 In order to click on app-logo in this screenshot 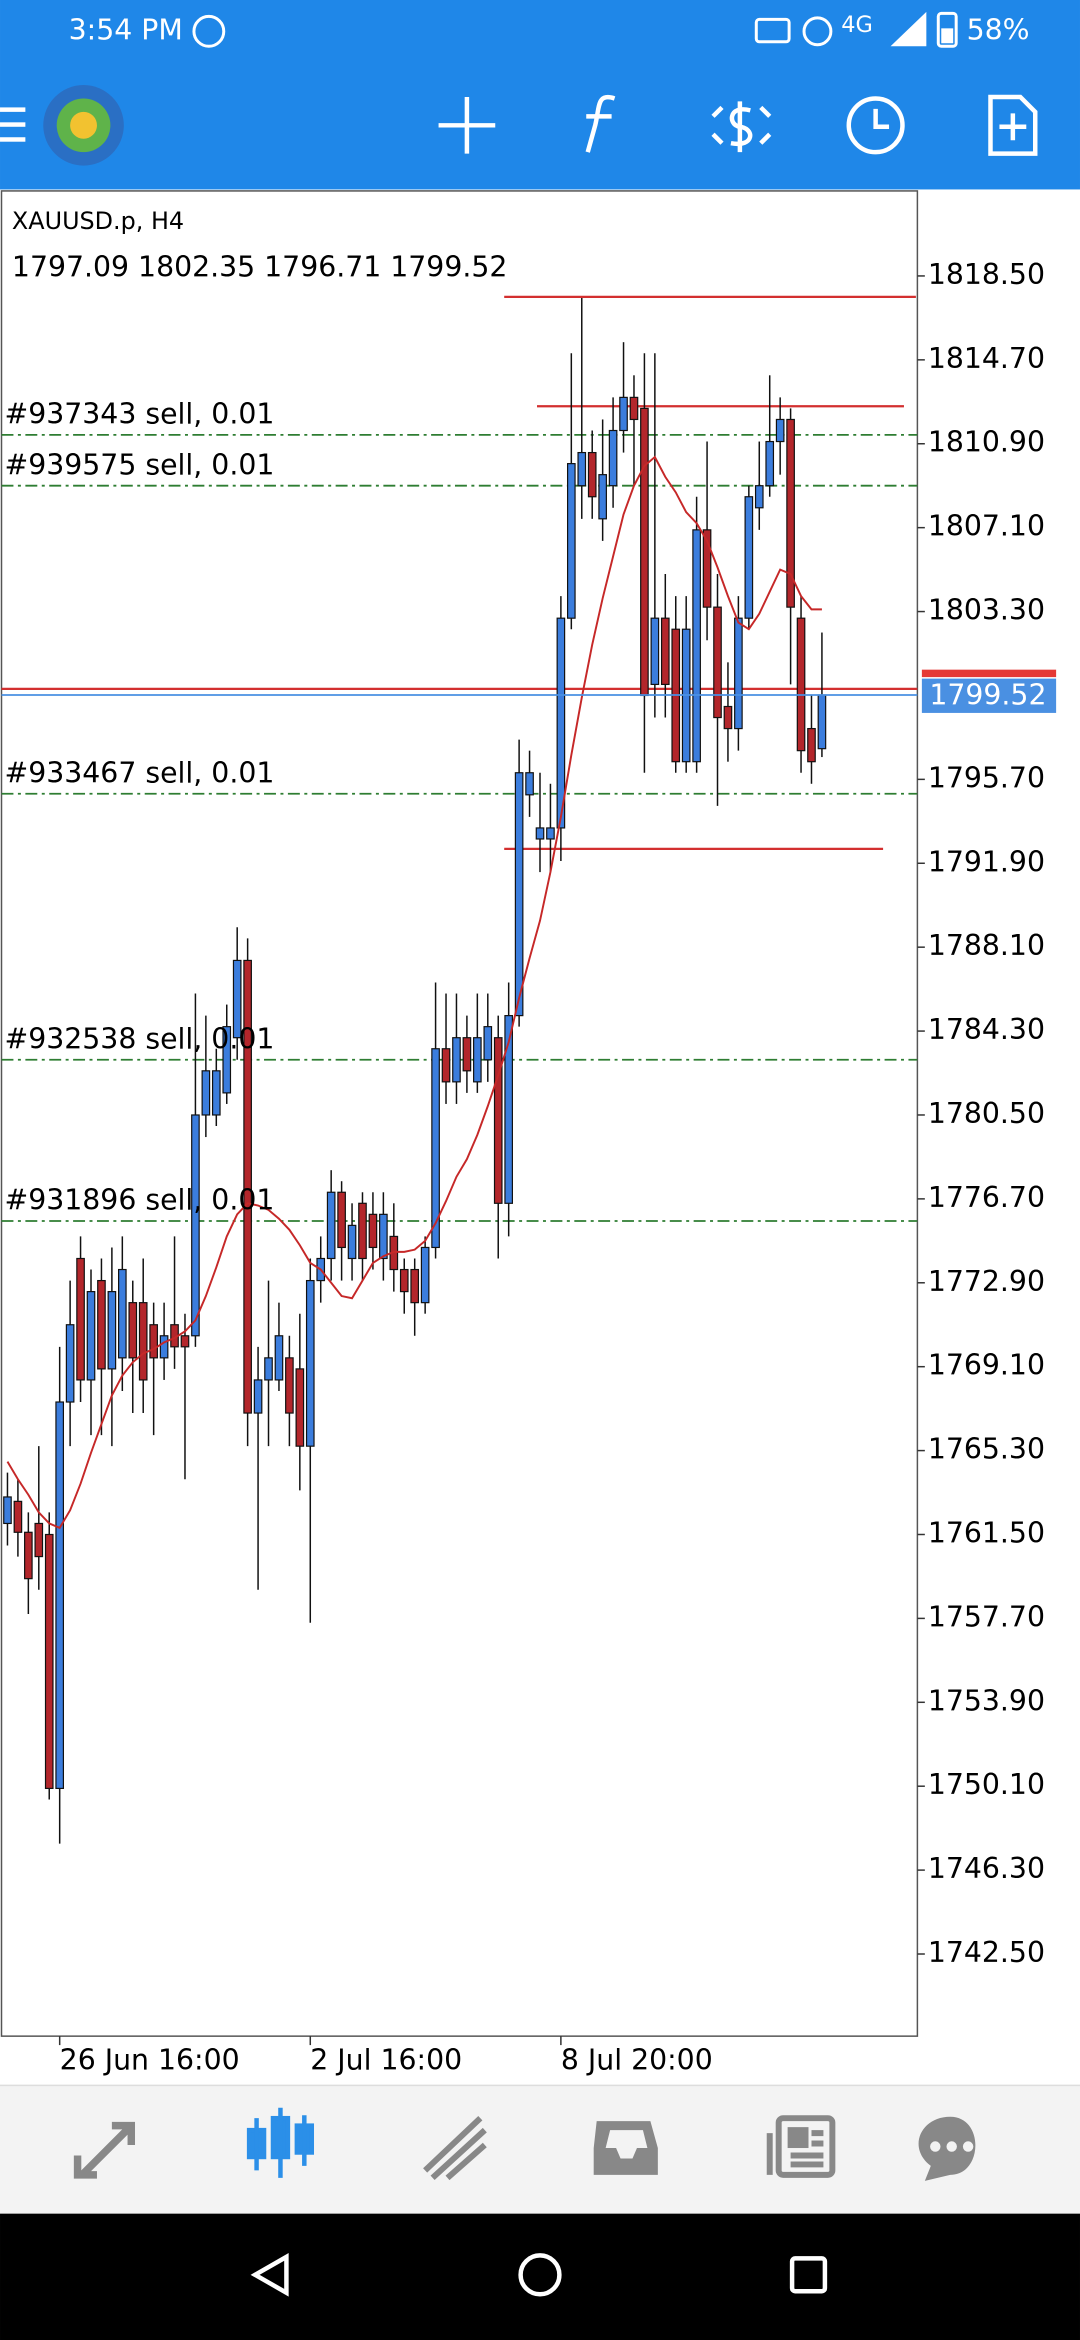, I will do `click(83, 125)`.